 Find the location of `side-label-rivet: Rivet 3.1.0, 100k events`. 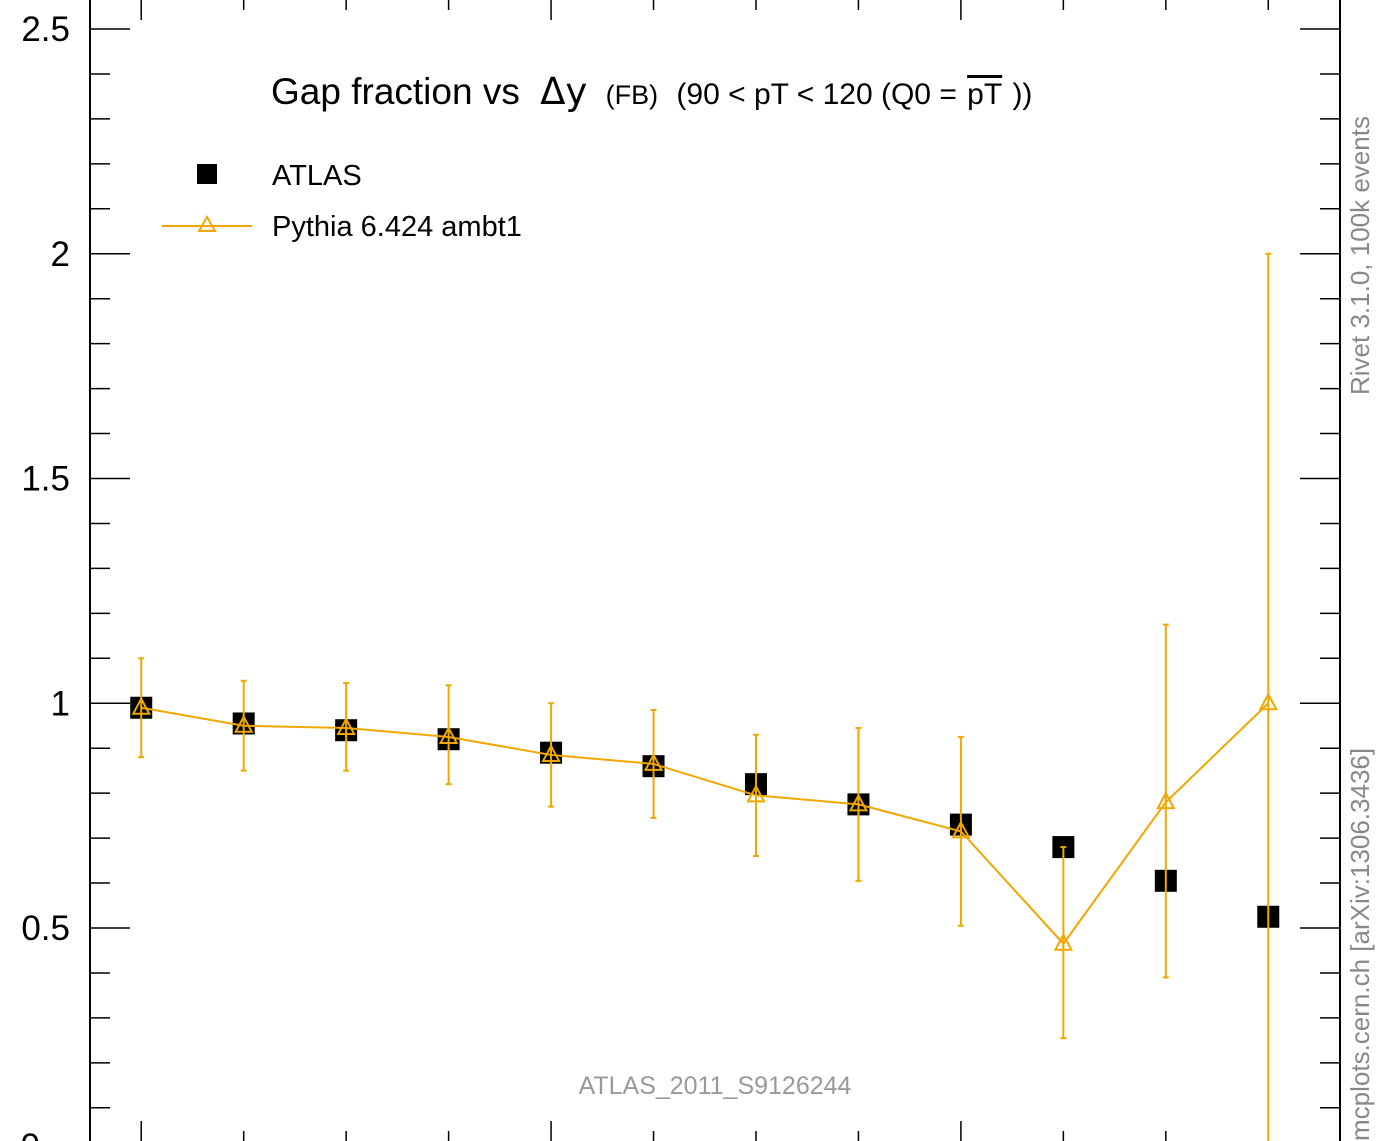

side-label-rivet: Rivet 3.1.0, 100k events is located at coordinates (1360, 255).